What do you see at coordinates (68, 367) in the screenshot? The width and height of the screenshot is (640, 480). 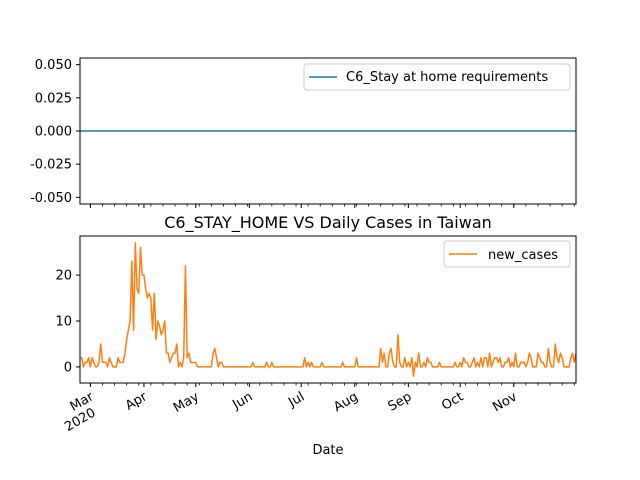 I see `bottom-y-tick-label: 0` at bounding box center [68, 367].